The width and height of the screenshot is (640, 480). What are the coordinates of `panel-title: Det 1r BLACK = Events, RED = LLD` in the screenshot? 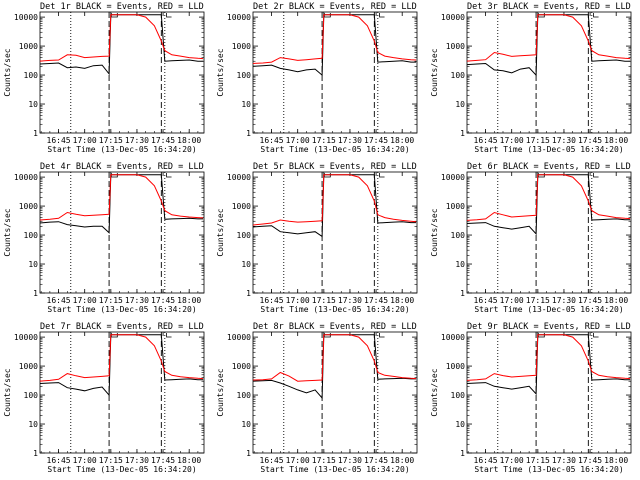 It's located at (122, 7).